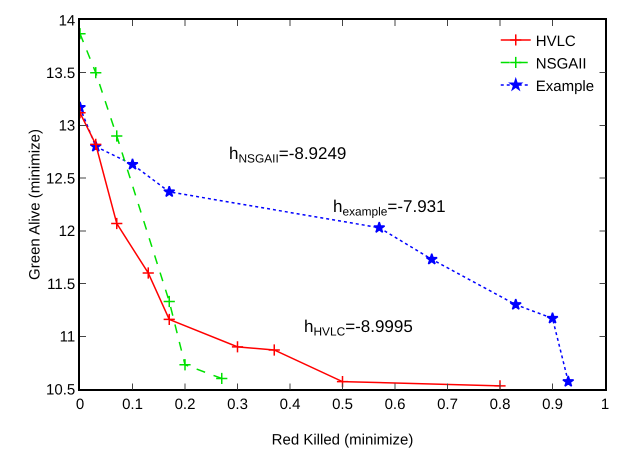 The image size is (621, 449). Describe the element at coordinates (287, 155) in the screenshot. I see `annotation: h$_{NSGAII}$=-8.9249` at that location.